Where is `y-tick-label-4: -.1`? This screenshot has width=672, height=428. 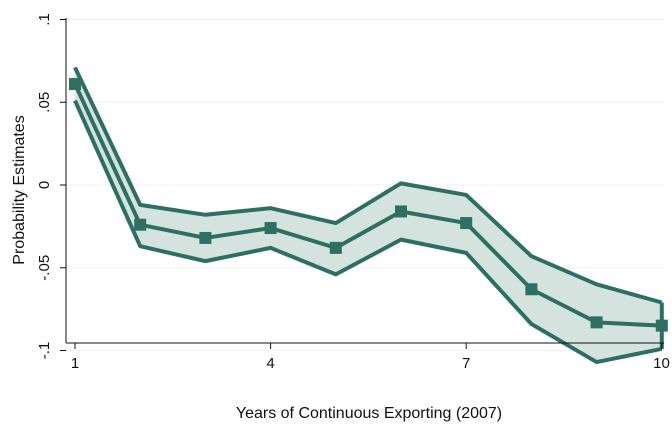 y-tick-label-4: -.1 is located at coordinates (44, 351).